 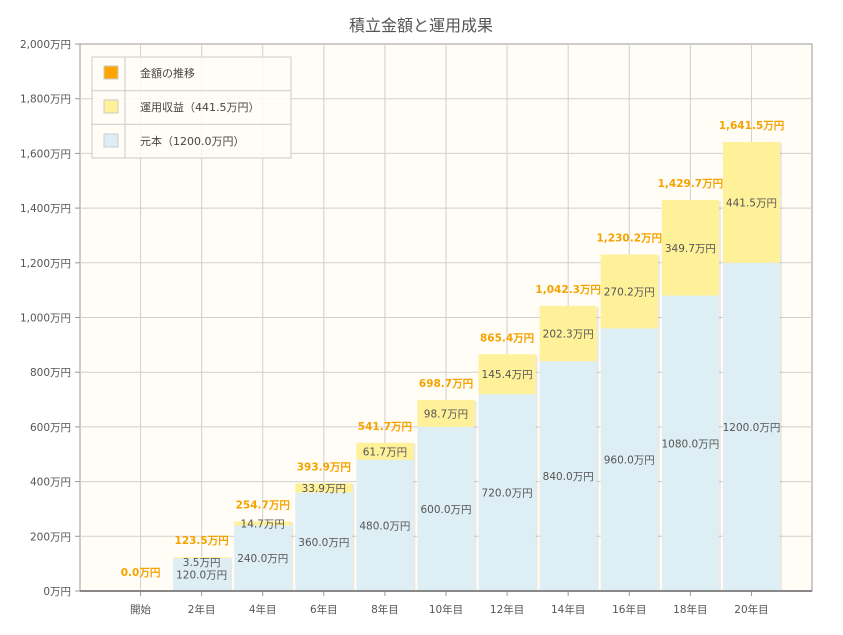 I want to click on principal-label: 720.0万円, so click(x=507, y=494).